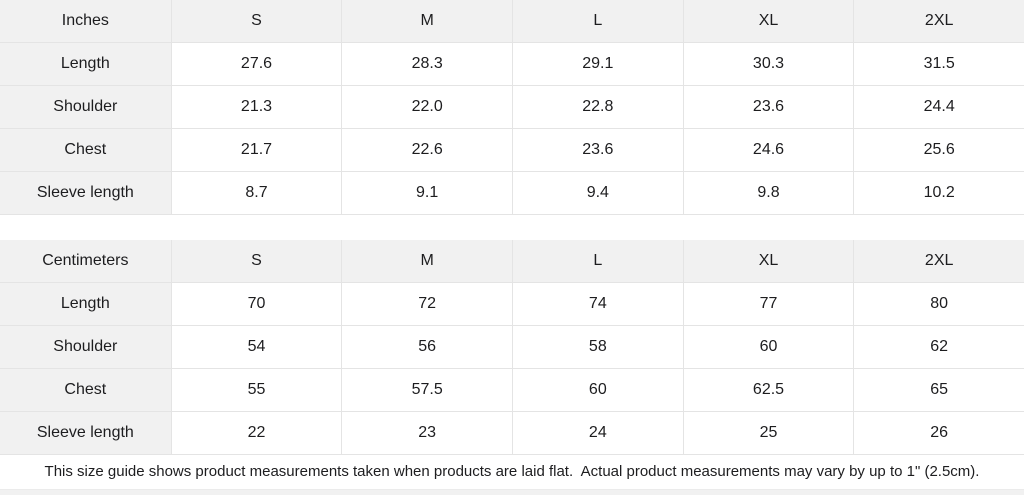 The width and height of the screenshot is (1024, 495). I want to click on measurement-value-cell: 9.4, so click(597, 193).